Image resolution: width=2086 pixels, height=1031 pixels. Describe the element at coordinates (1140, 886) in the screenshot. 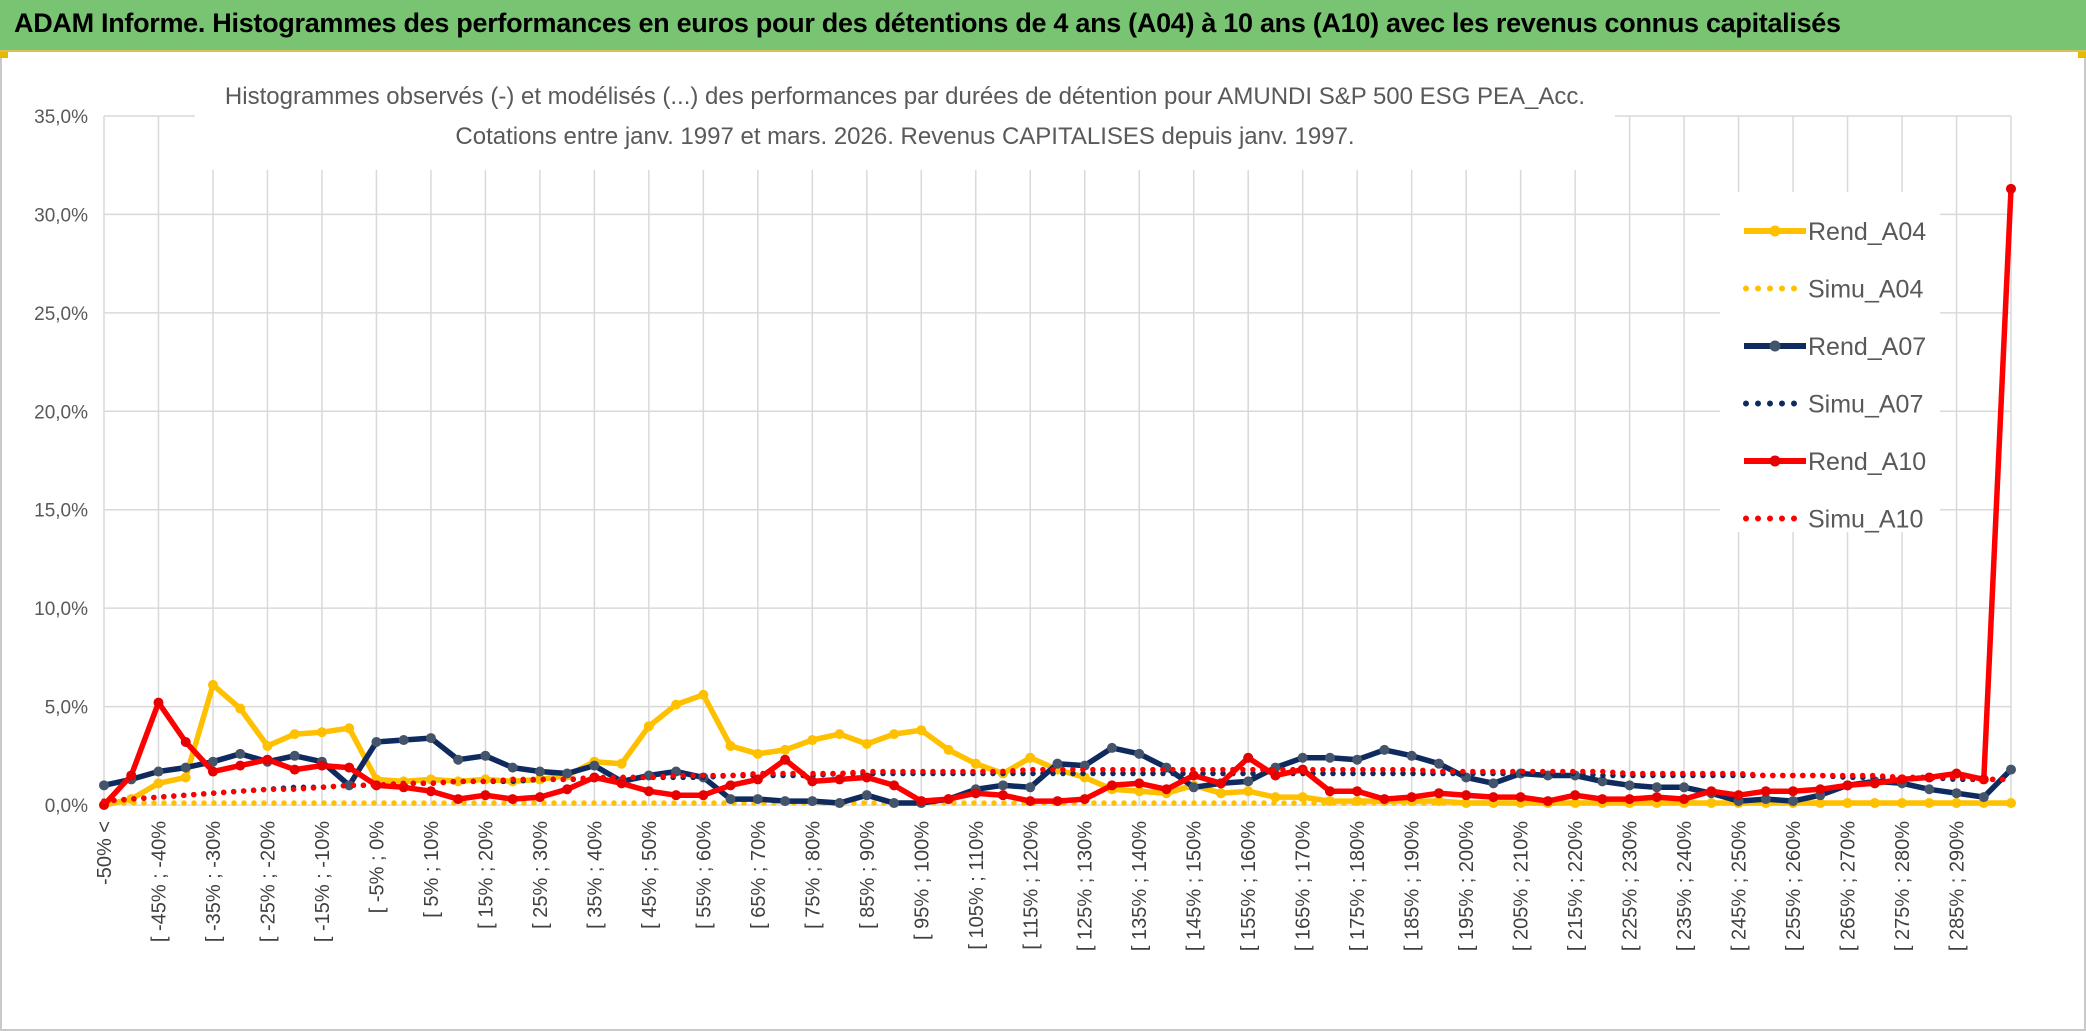

I see `x-tick-label: [ 135% ; 140%` at that location.